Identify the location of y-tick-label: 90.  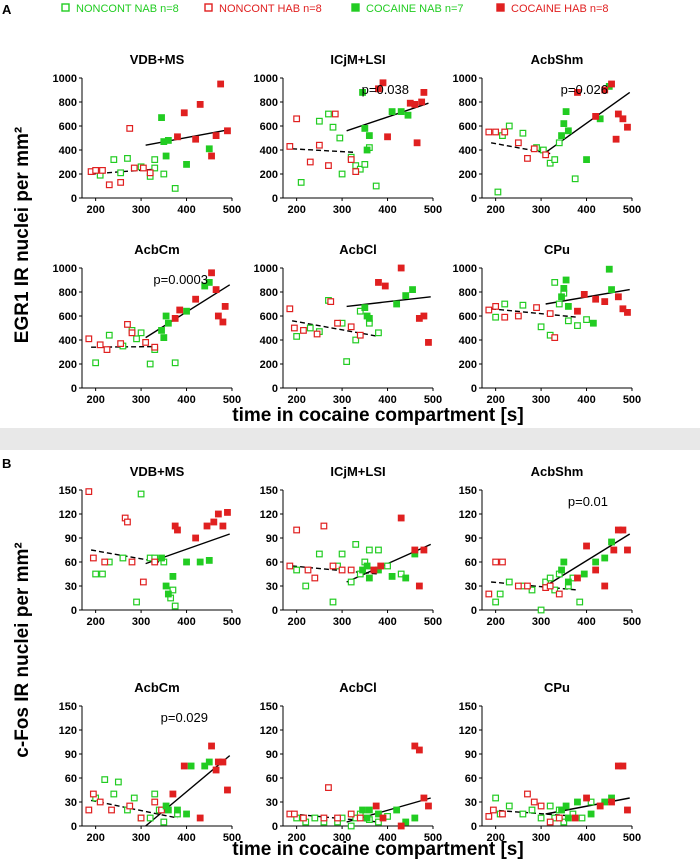
(272, 755).